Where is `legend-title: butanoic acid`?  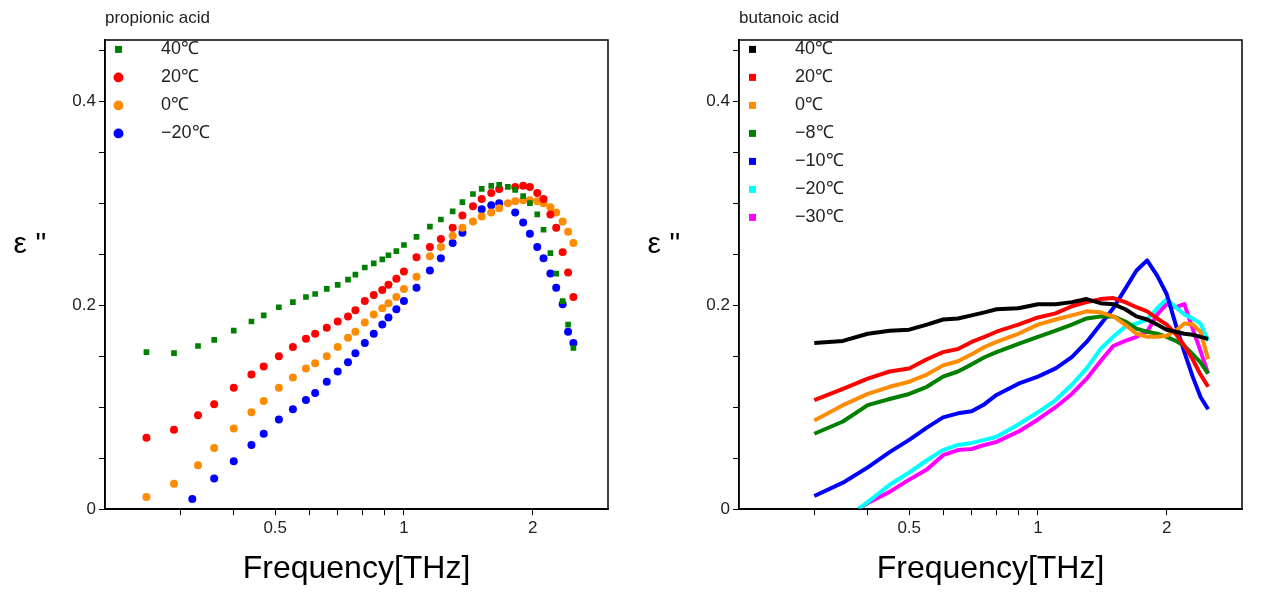
legend-title: butanoic acid is located at coordinates (789, 18).